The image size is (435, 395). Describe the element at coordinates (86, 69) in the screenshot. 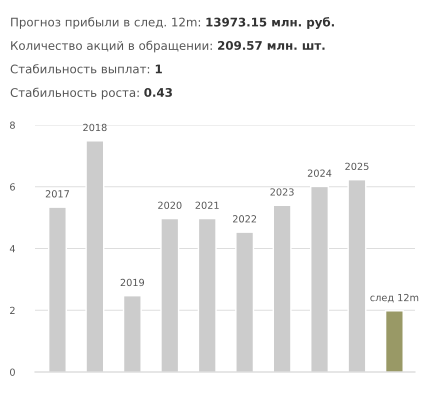

I see `text: Стабильность выплат: 1` at that location.